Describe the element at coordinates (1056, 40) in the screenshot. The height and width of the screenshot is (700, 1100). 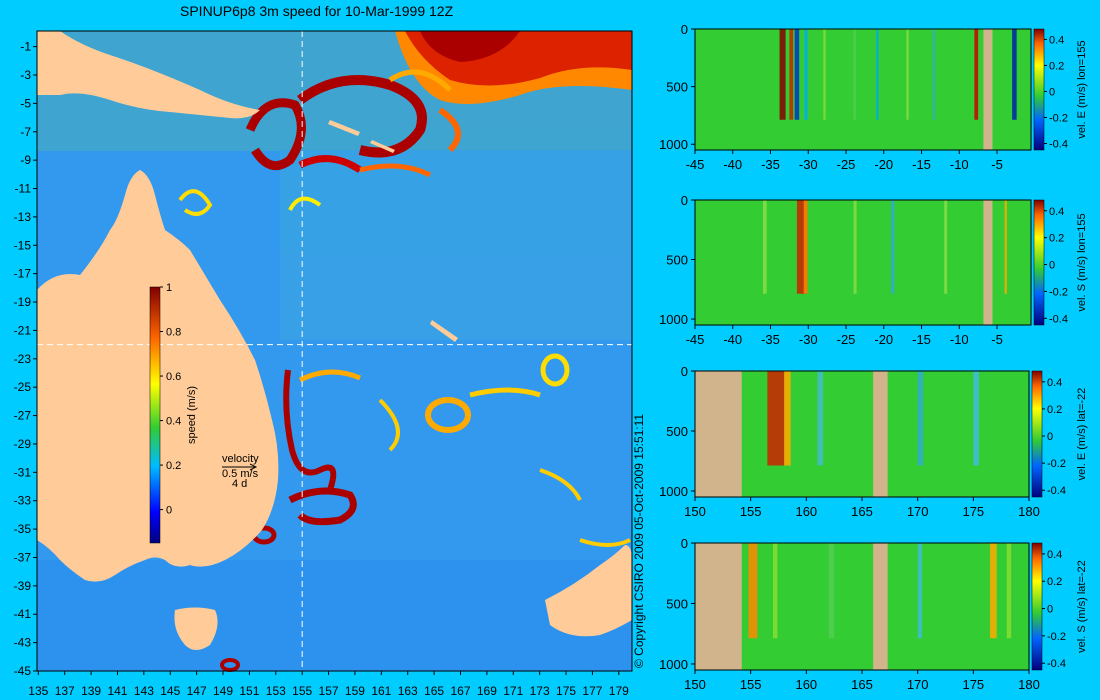
I see `section-colorbar-tick-label: 0.4` at that location.